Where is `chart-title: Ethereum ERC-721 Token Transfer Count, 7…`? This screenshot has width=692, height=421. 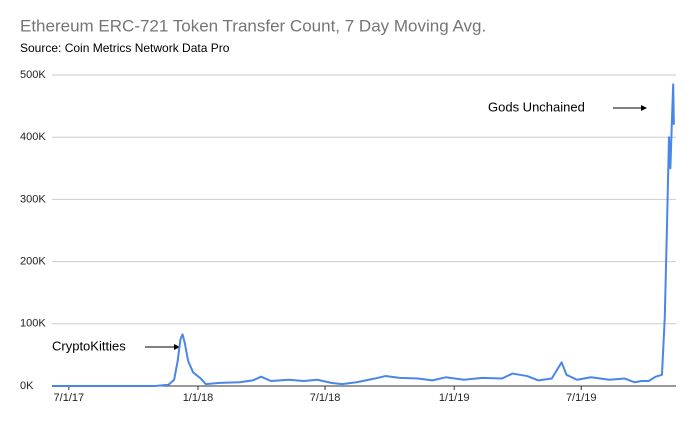 chart-title: Ethereum ERC-721 Token Transfer Count, 7… is located at coordinates (253, 25).